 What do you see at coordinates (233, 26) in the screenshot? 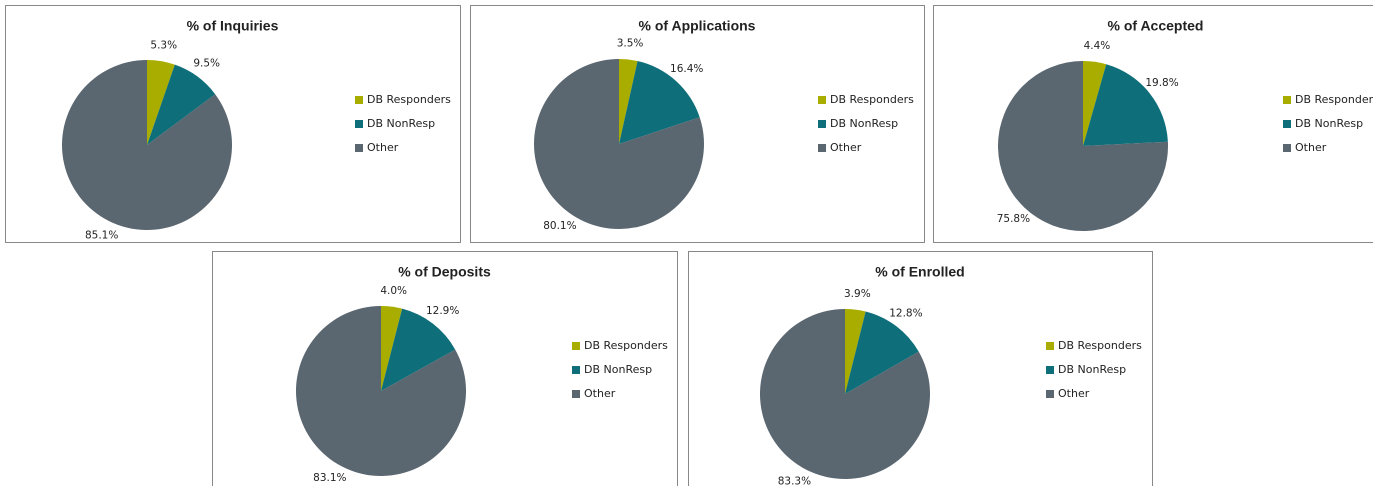
I see `chart-title: % of Inquiries` at bounding box center [233, 26].